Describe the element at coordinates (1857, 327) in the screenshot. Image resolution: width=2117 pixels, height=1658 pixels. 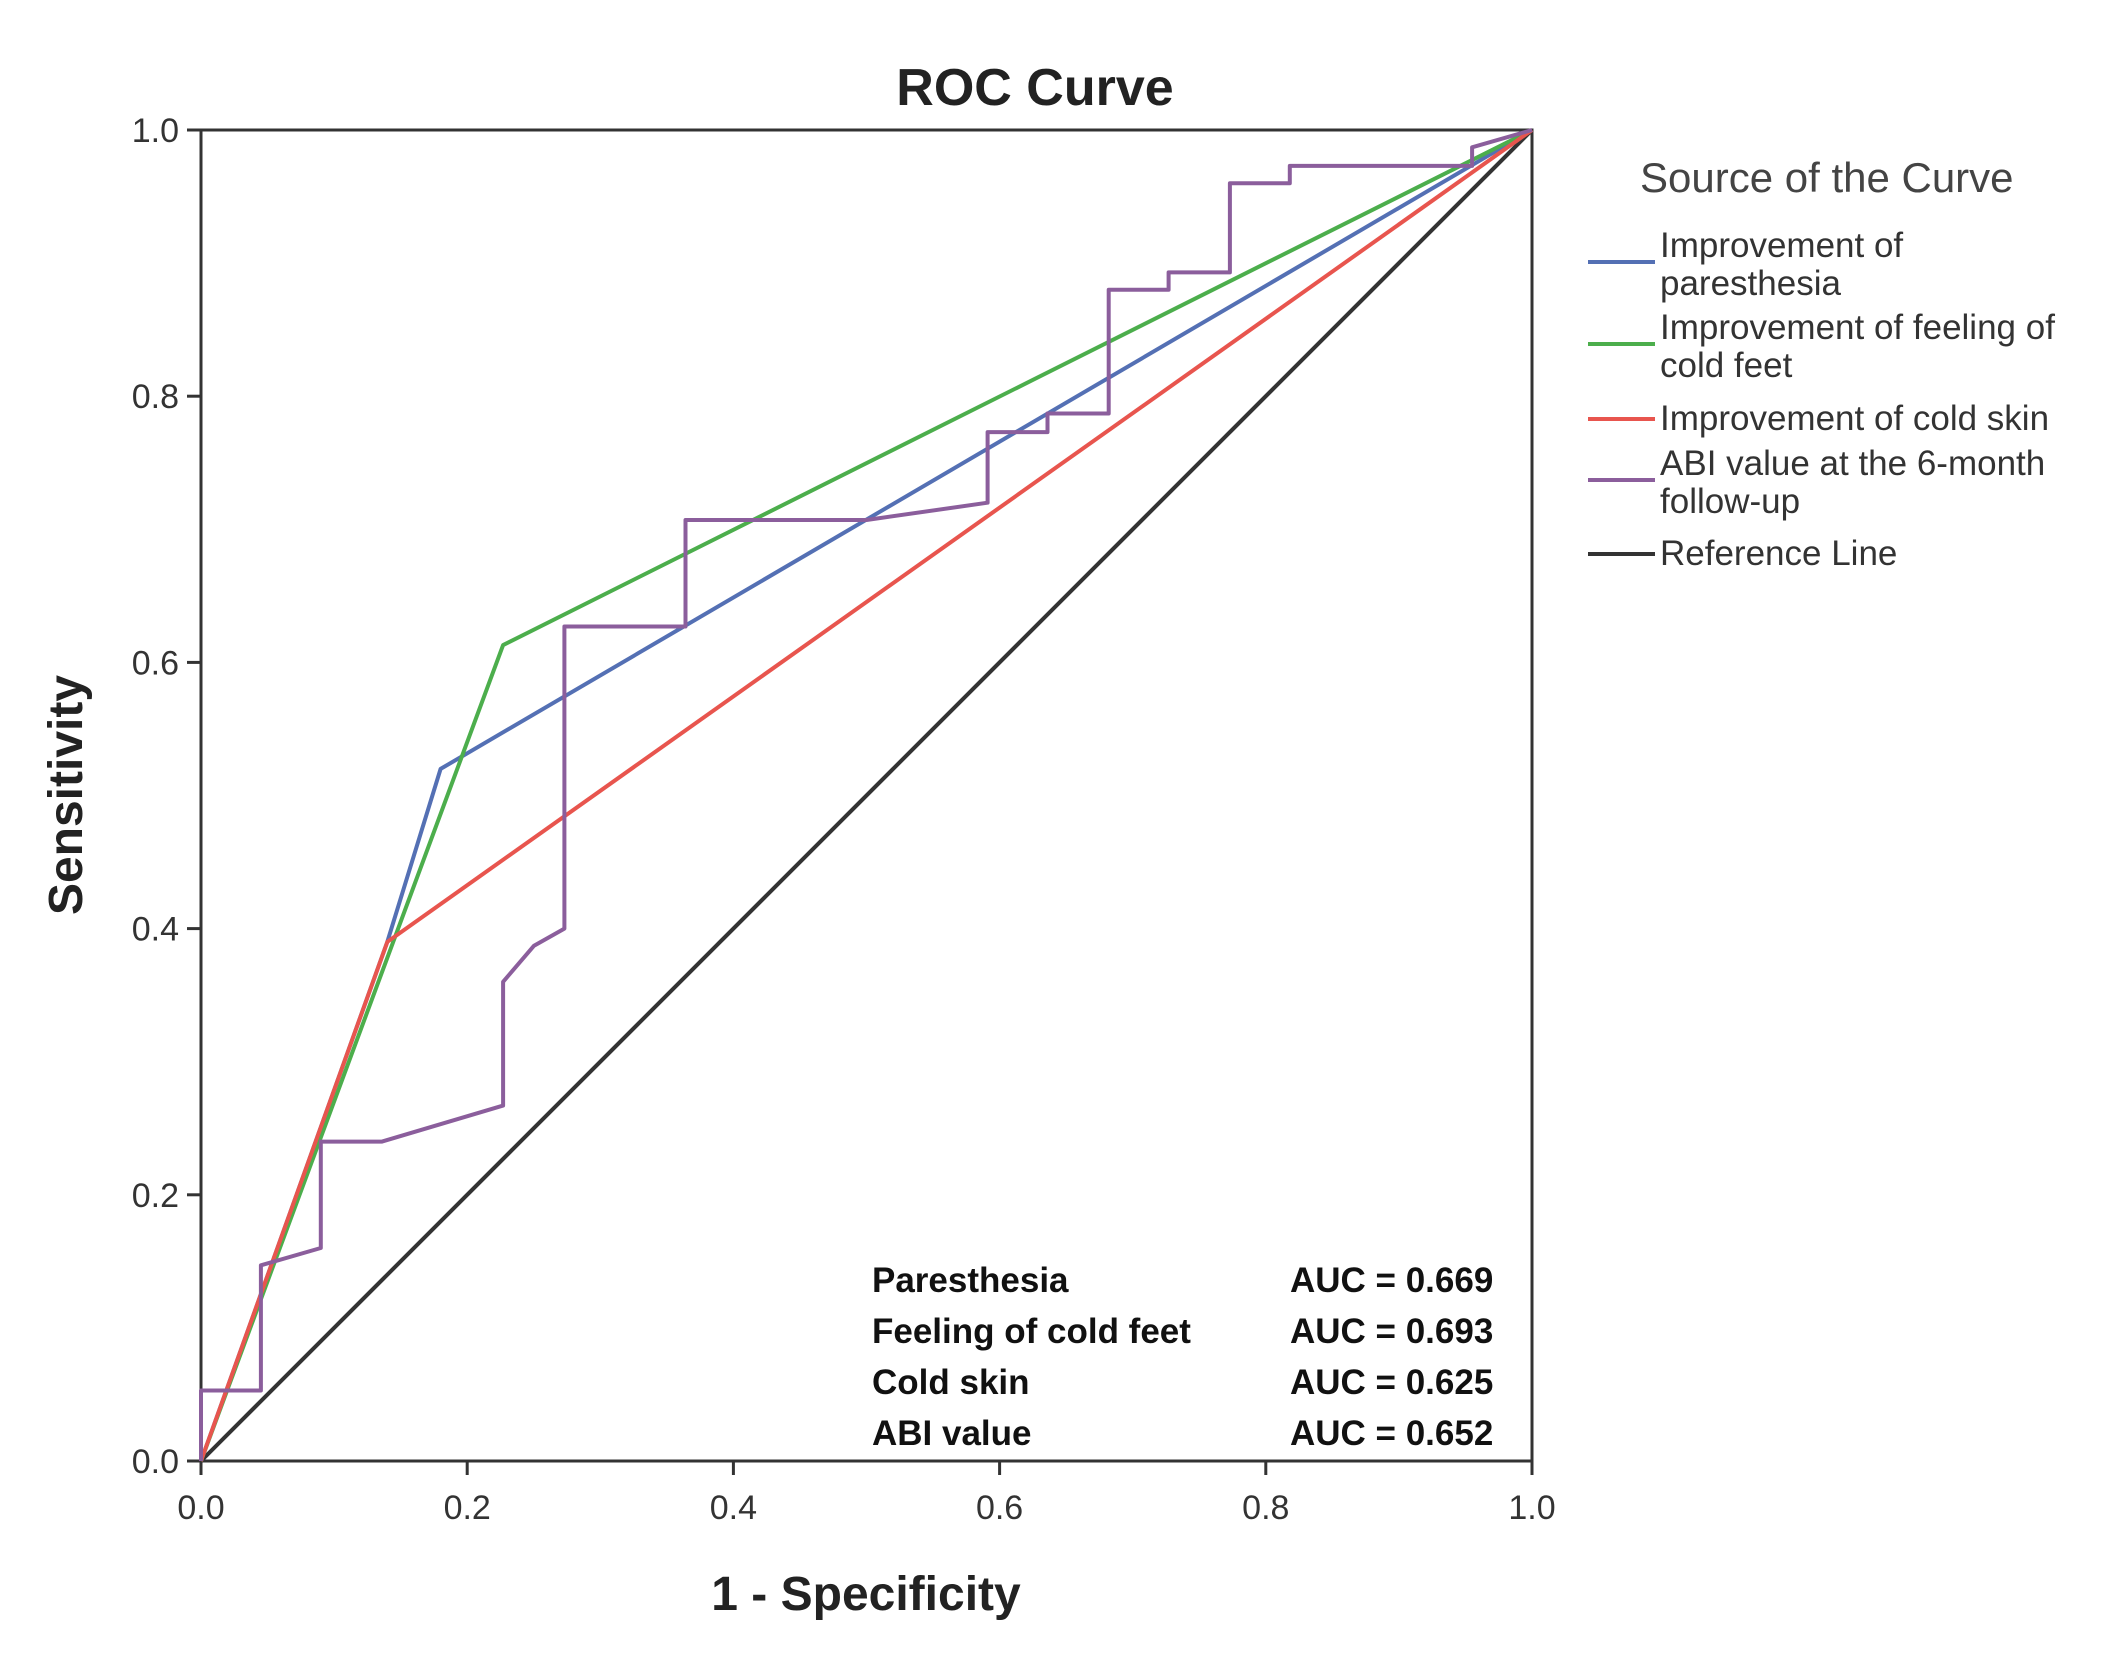
I see `legend-label: Improvement of feeling of` at that location.